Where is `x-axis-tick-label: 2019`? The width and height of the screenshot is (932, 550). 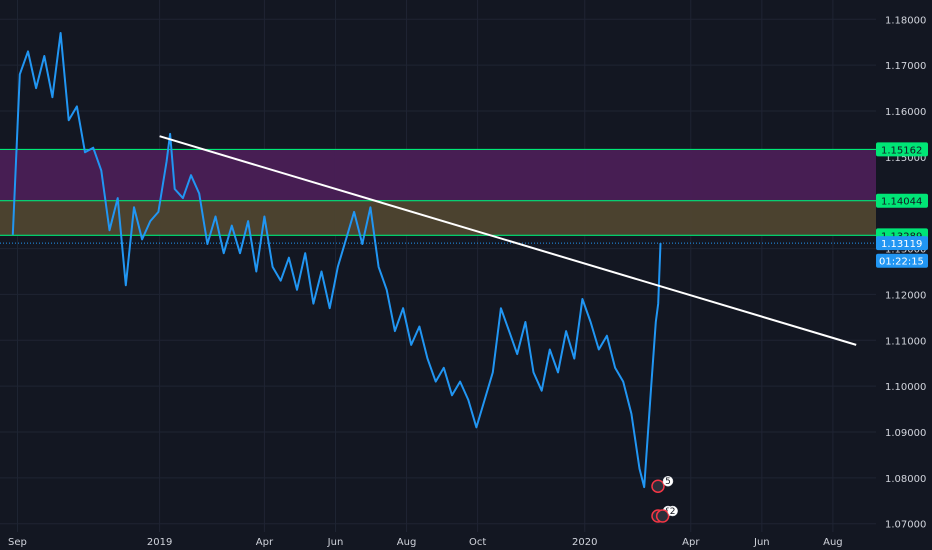
x-axis-tick-label: 2019 is located at coordinates (159, 542).